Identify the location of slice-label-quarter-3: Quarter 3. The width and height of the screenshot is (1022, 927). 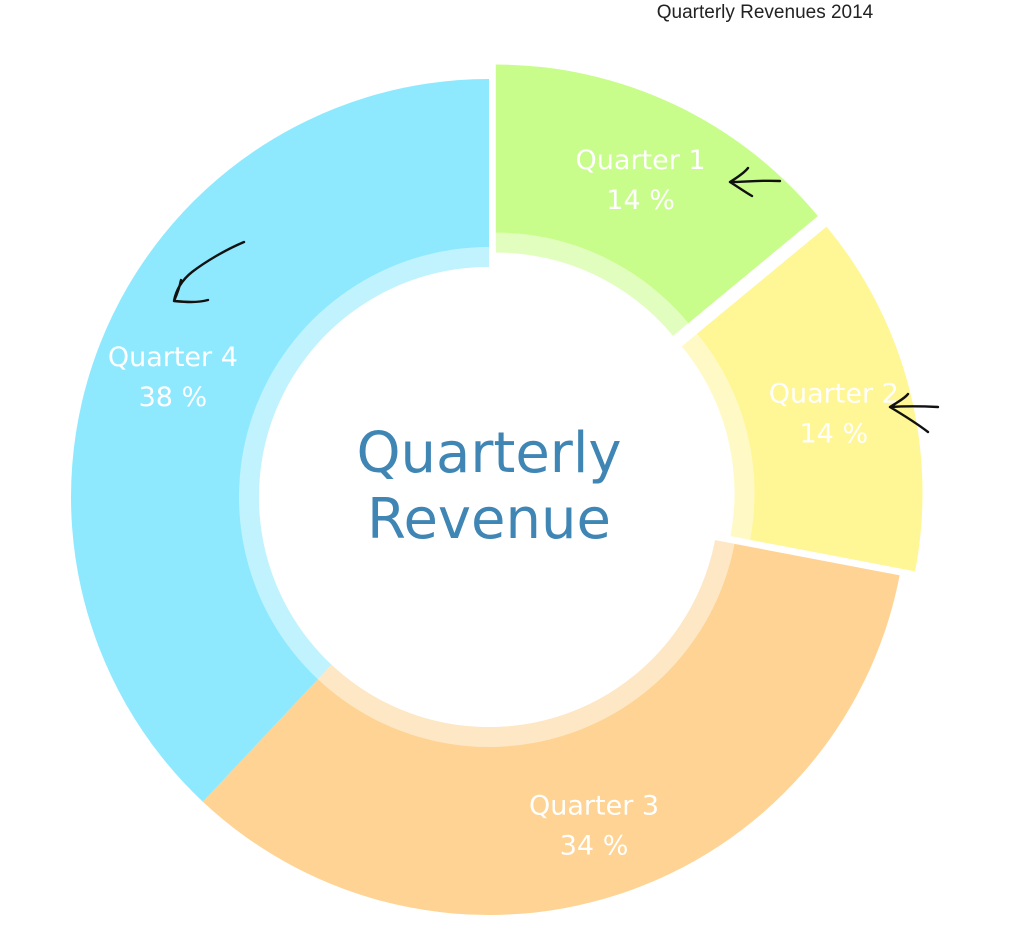
(594, 805).